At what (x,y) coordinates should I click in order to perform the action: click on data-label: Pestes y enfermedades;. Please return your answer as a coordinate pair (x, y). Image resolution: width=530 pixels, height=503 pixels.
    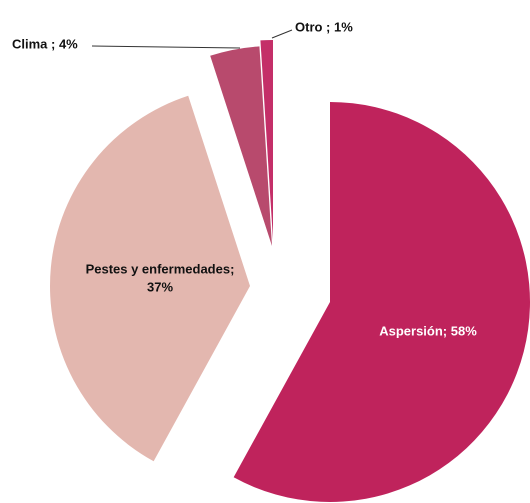
    Looking at the image, I should click on (160, 268).